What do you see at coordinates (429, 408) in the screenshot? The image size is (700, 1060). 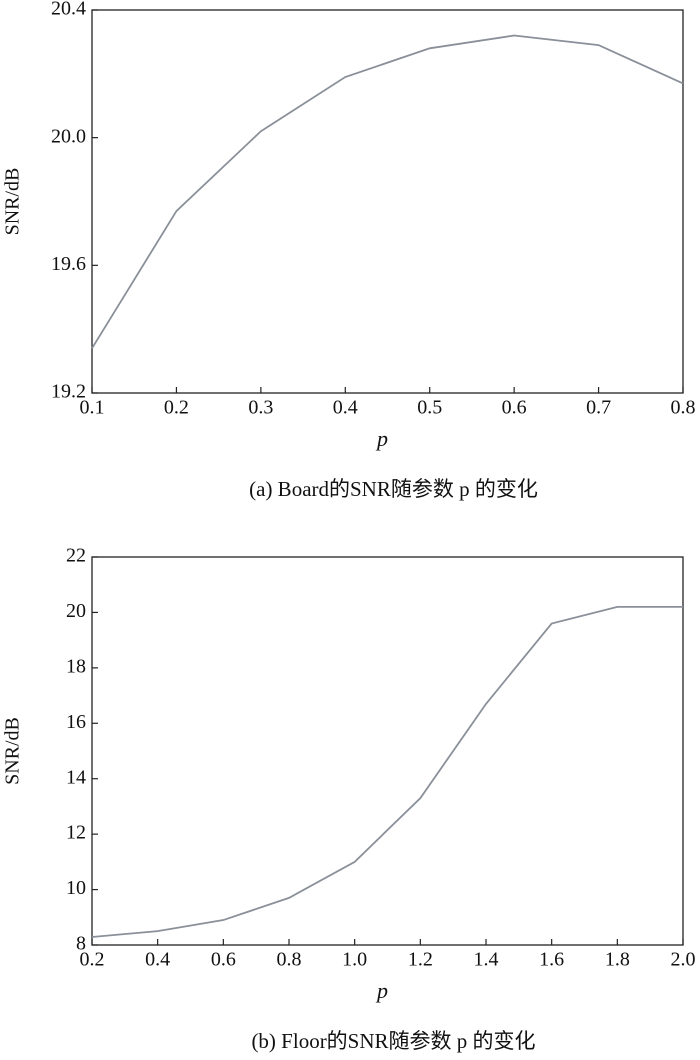 I see `x-tick-label: 0.5` at bounding box center [429, 408].